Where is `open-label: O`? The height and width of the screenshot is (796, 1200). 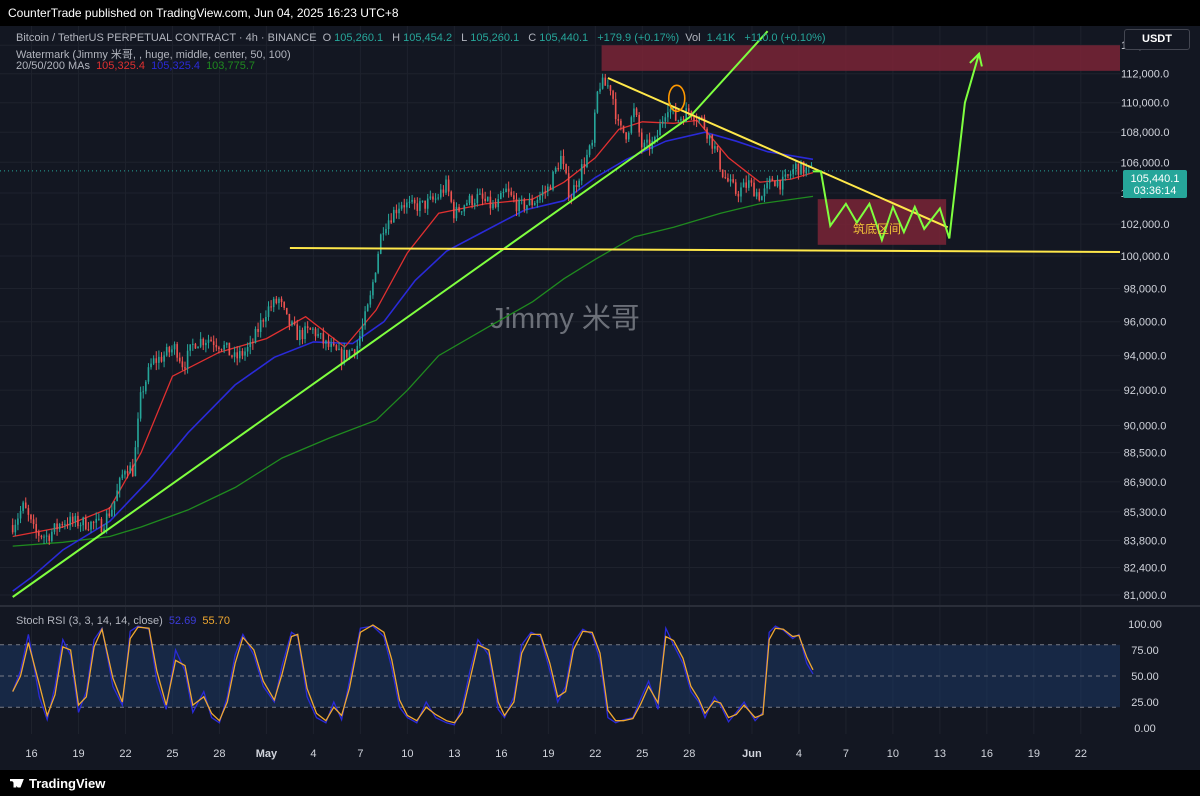
open-label: O is located at coordinates (327, 38).